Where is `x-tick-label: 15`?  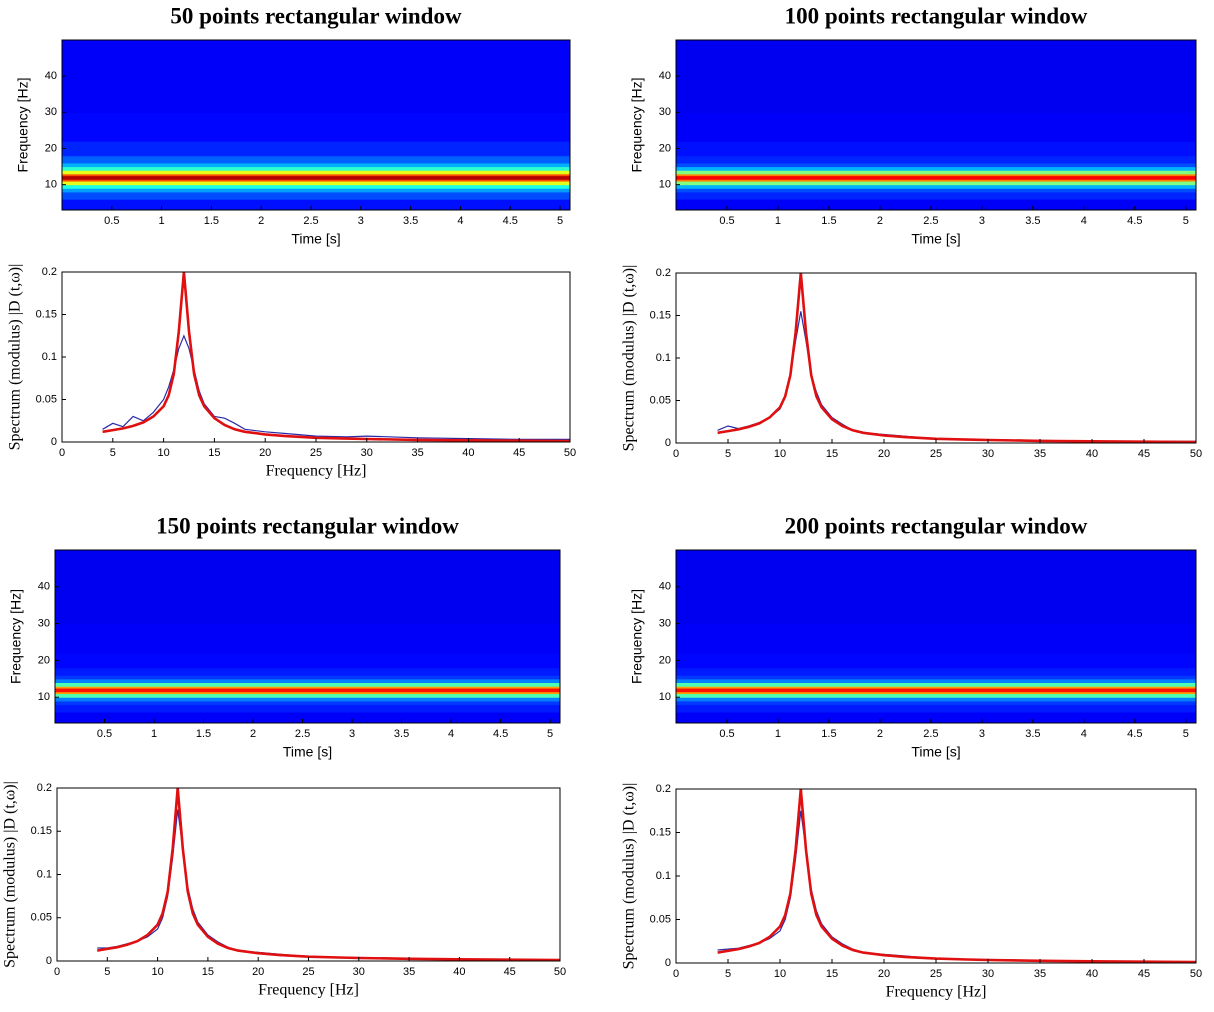 x-tick-label: 15 is located at coordinates (214, 453).